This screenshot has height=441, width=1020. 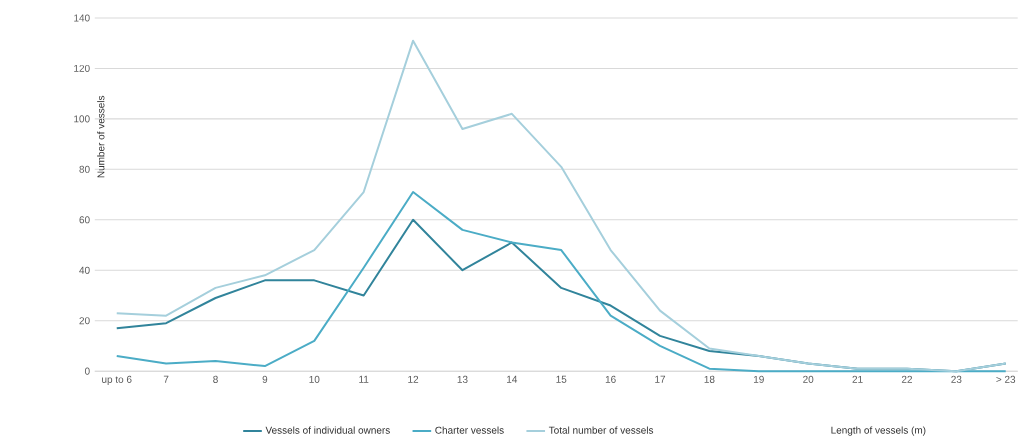 I want to click on y-tick-label: 60, so click(x=84, y=220).